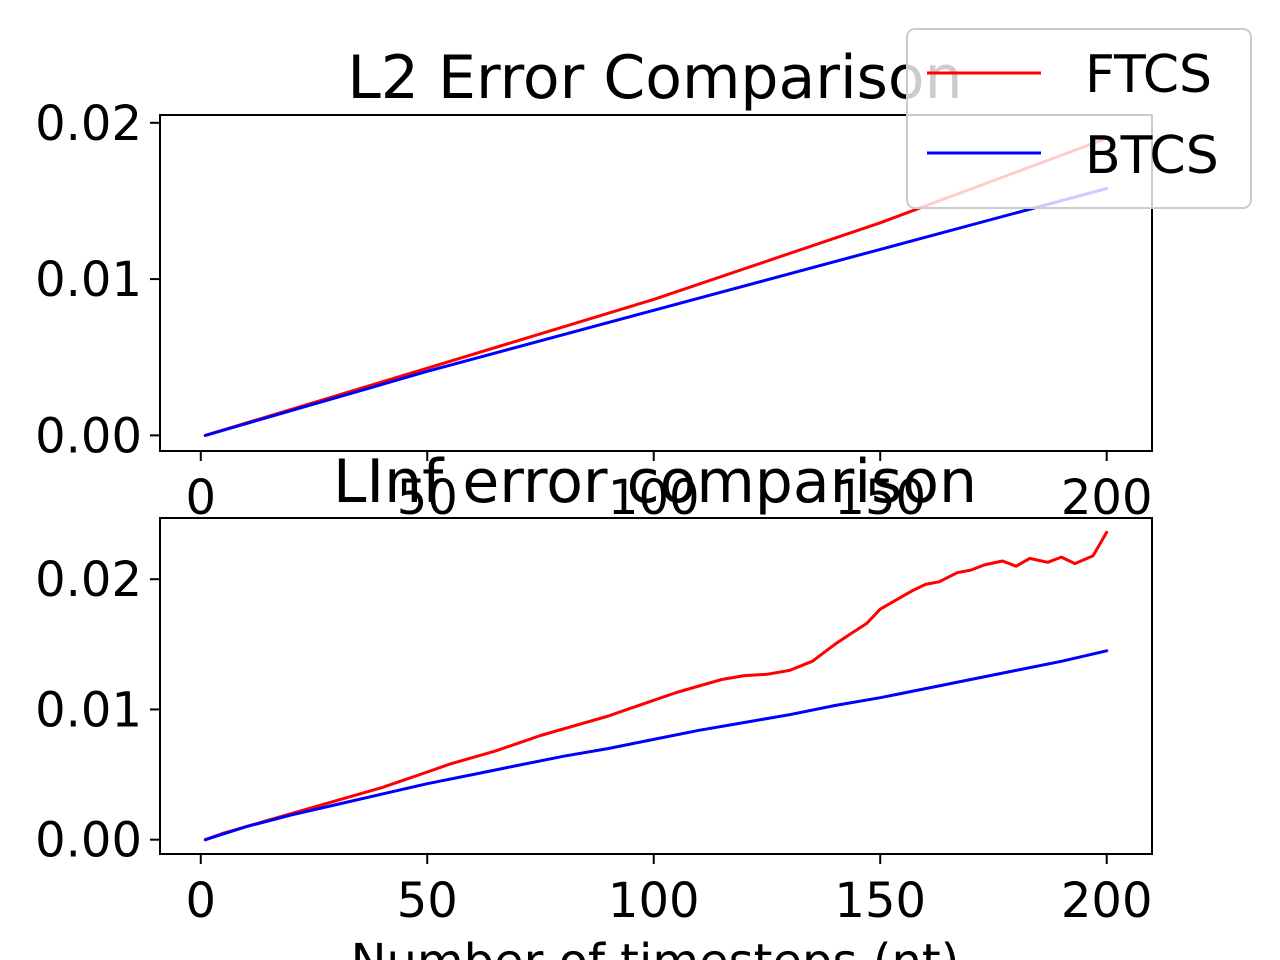  What do you see at coordinates (88, 710) in the screenshot?
I see `linf-ytick-label: 0.01` at bounding box center [88, 710].